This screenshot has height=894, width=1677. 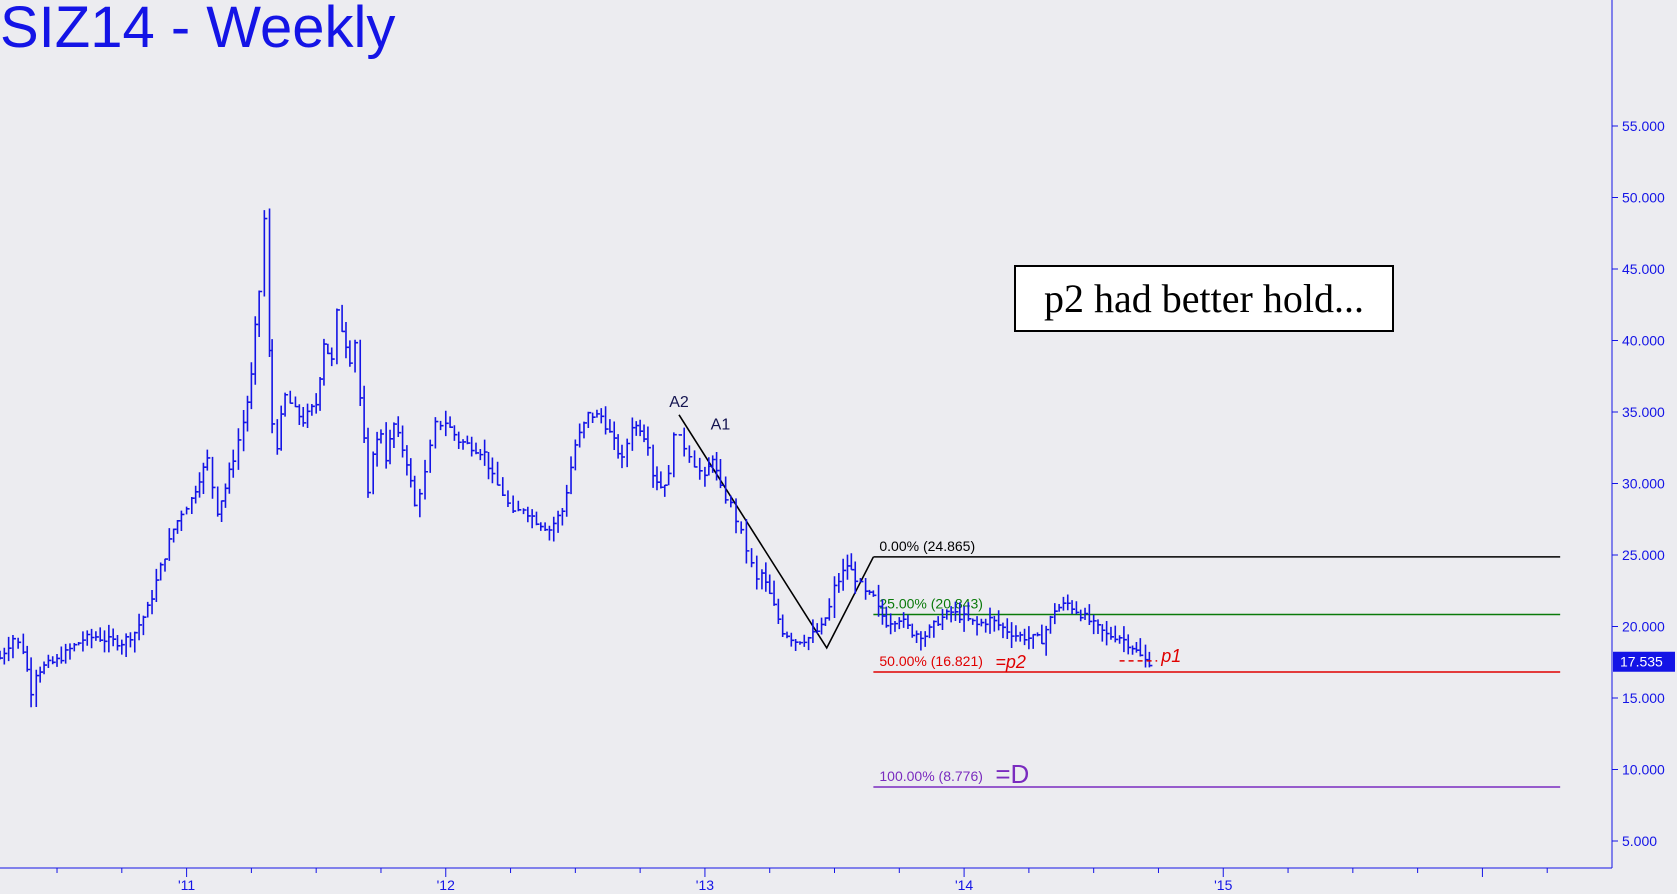 I want to click on last-price-box, so click(x=1644, y=661).